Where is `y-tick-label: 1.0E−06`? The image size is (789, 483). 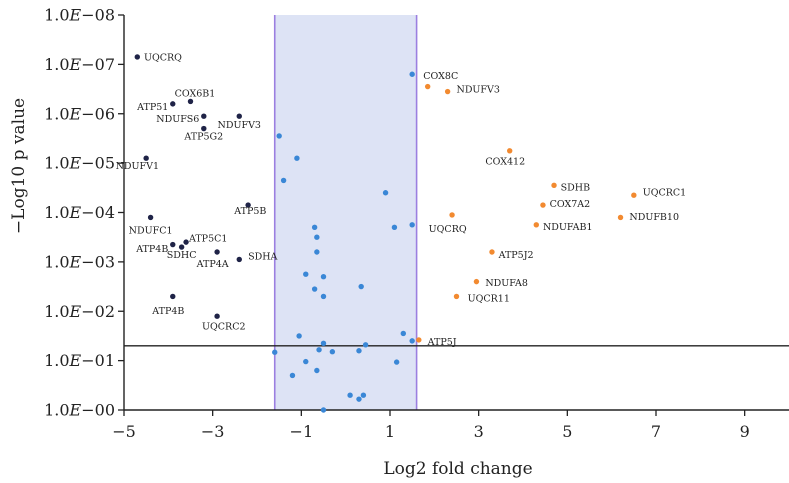 y-tick-label: 1.0E−06 is located at coordinates (79, 113).